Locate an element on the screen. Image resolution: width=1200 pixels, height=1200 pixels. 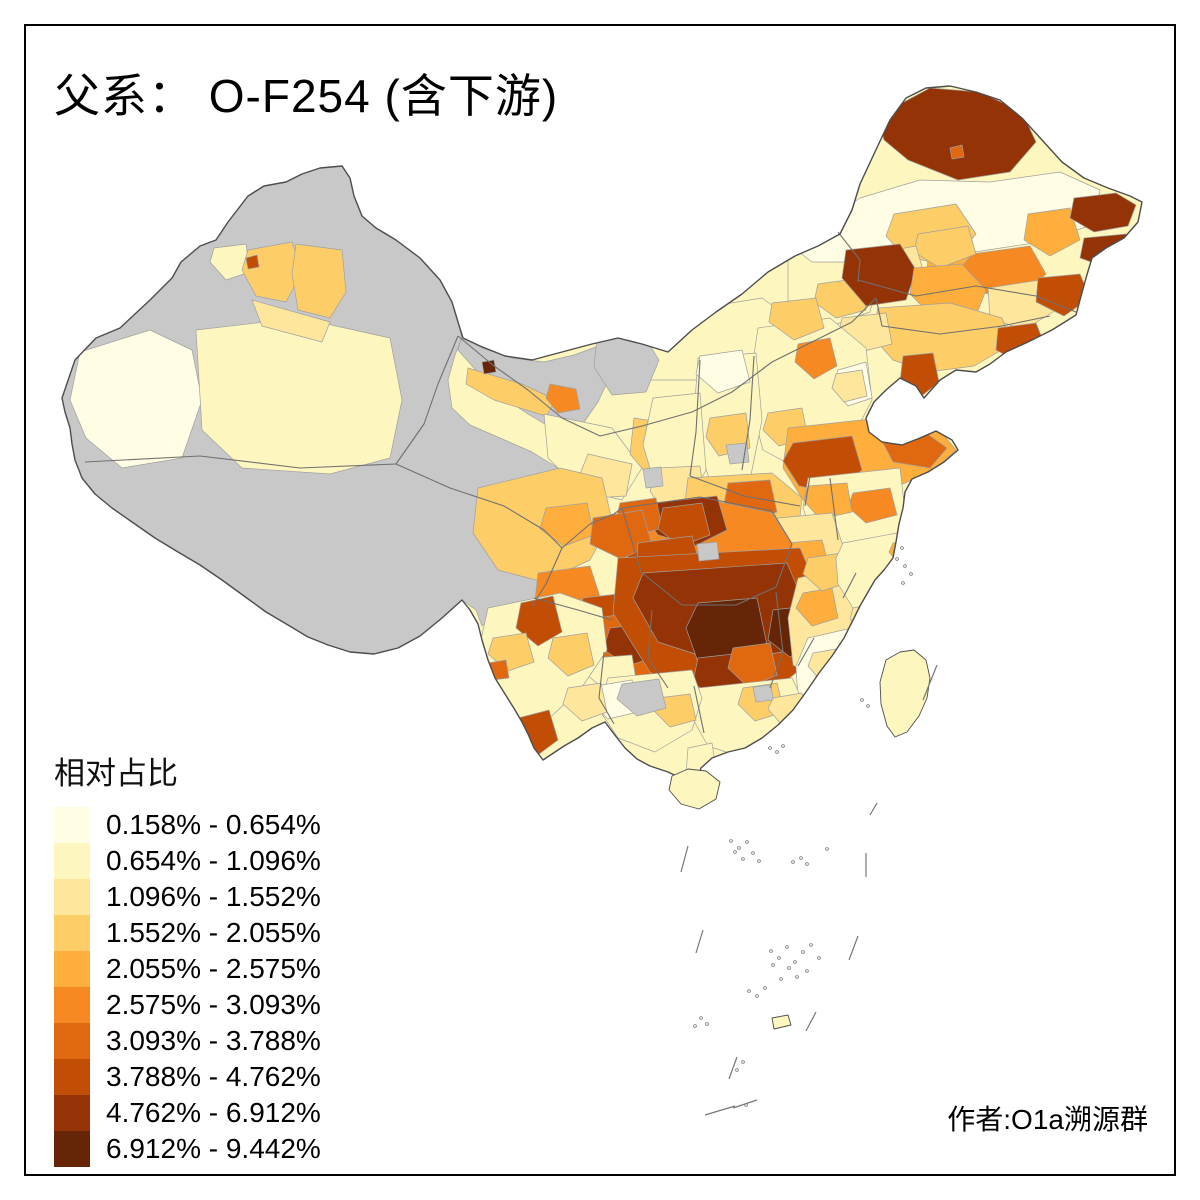
legend-row: 4.762% - 6.912% is located at coordinates (187, 1113).